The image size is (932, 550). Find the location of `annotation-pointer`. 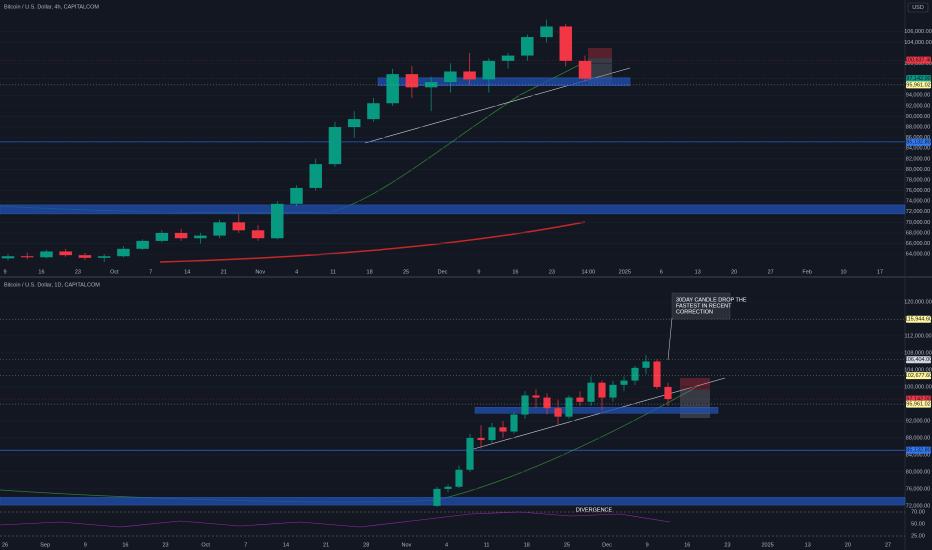

annotation-pointer is located at coordinates (670, 339).